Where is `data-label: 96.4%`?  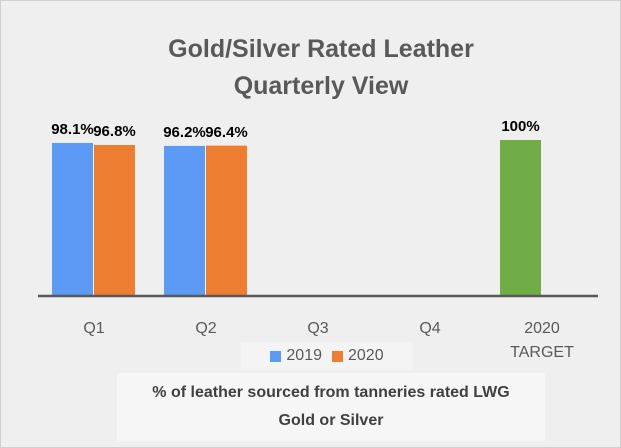
data-label: 96.4% is located at coordinates (226, 132).